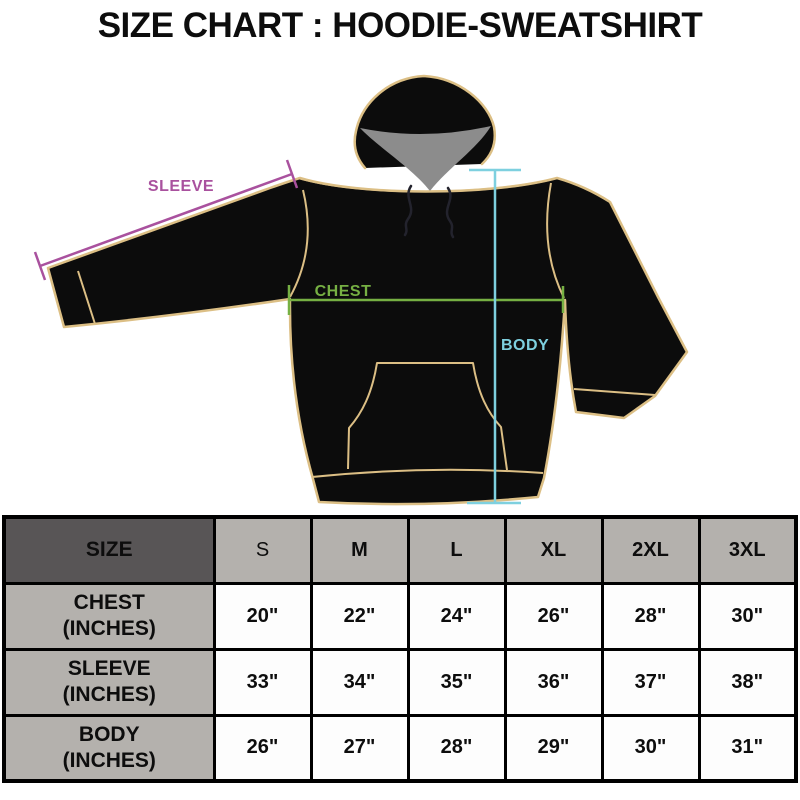  I want to click on page-title: SIZE CHART : HOODIE-SWEATSHIRT, so click(400, 25).